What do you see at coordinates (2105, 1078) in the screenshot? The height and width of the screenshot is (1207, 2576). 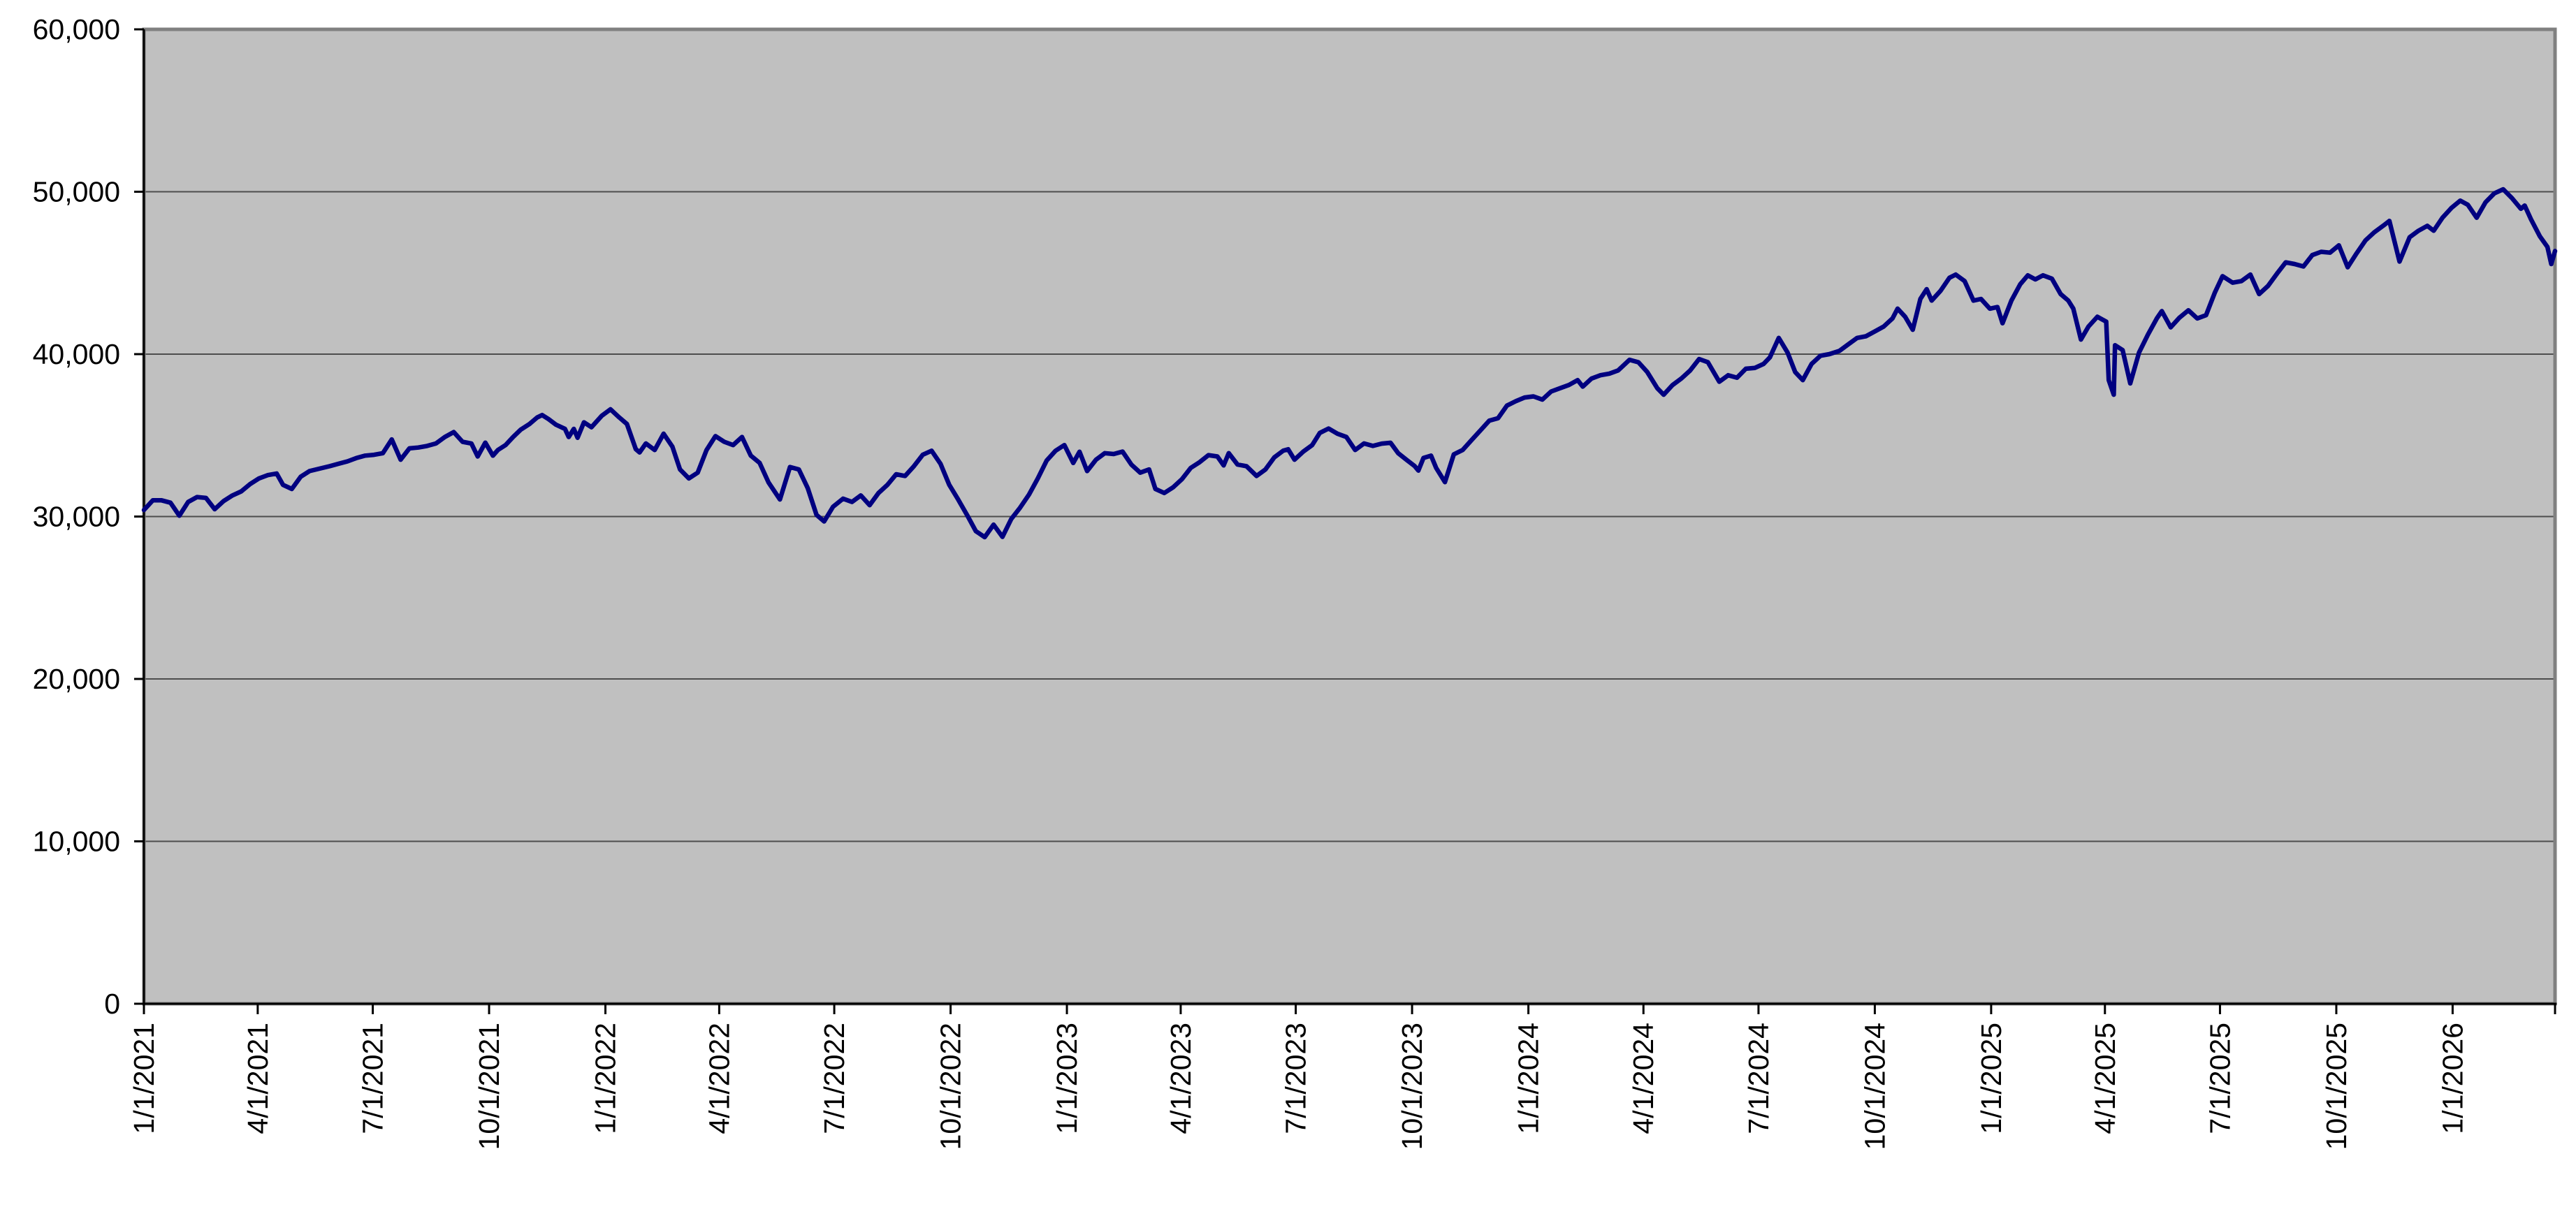 I see `x-axis-label: 4/1/2025` at bounding box center [2105, 1078].